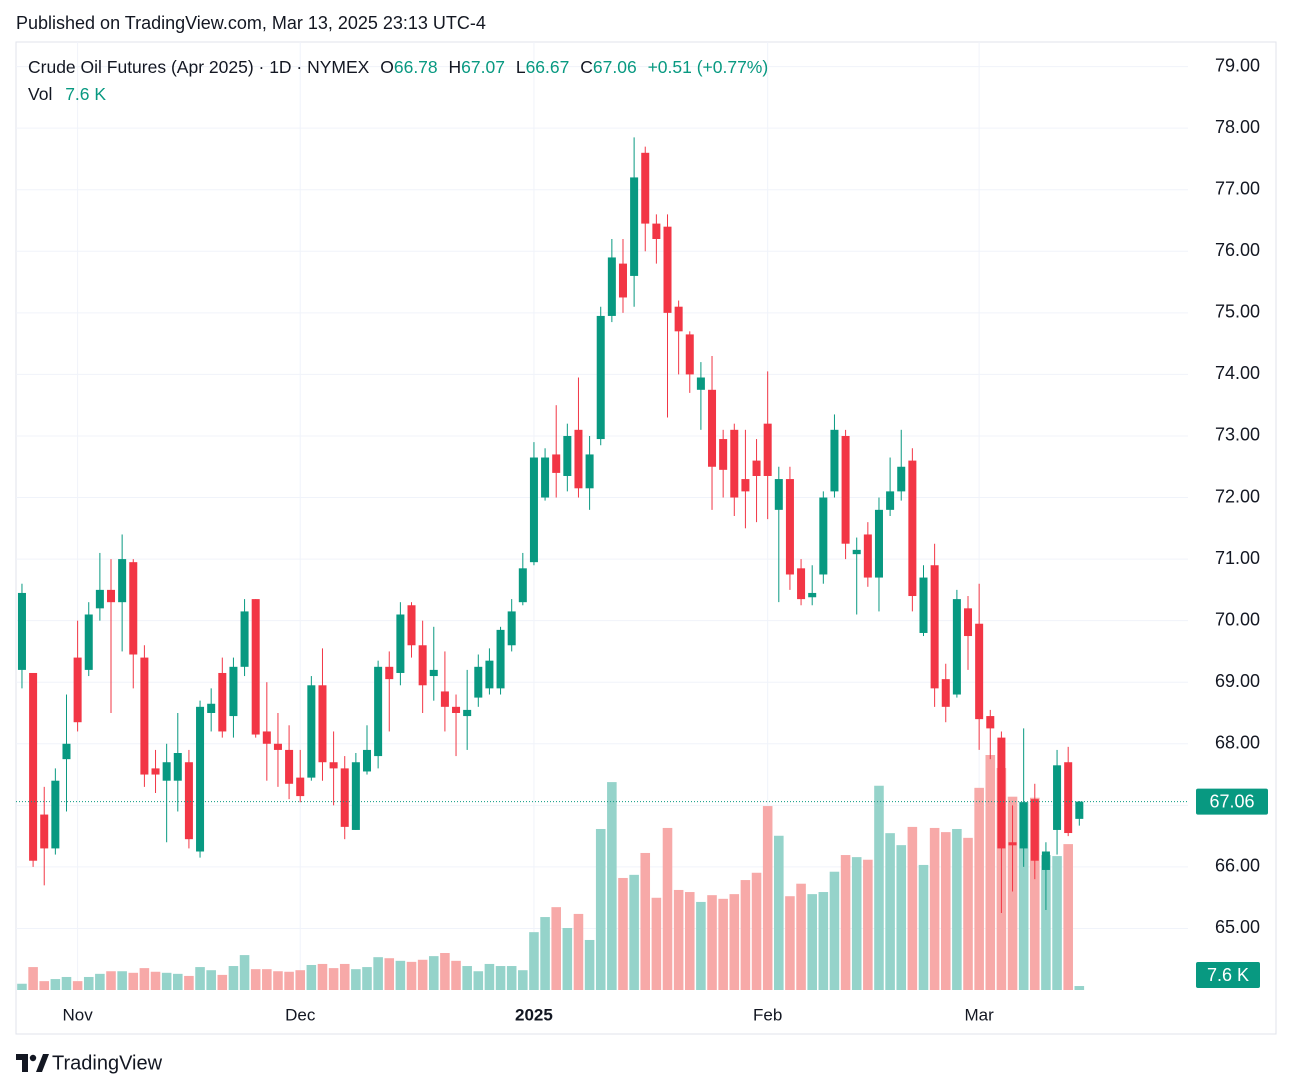  Describe the element at coordinates (1237, 866) in the screenshot. I see `y-tick-label: 66.00` at that location.